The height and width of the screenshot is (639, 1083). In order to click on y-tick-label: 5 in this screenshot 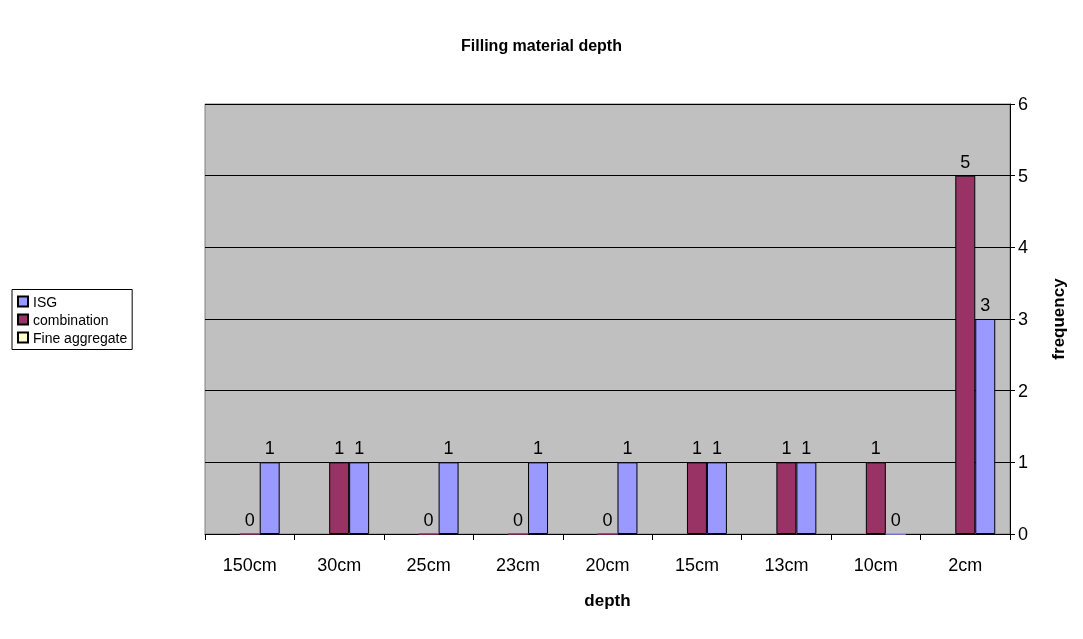, I will do `click(1023, 175)`.